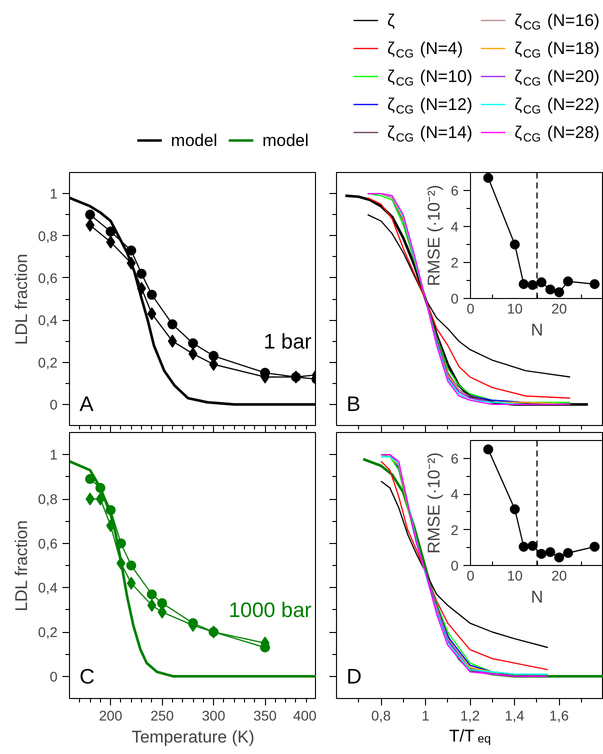  Describe the element at coordinates (354, 677) in the screenshot. I see `annotation: D` at that location.